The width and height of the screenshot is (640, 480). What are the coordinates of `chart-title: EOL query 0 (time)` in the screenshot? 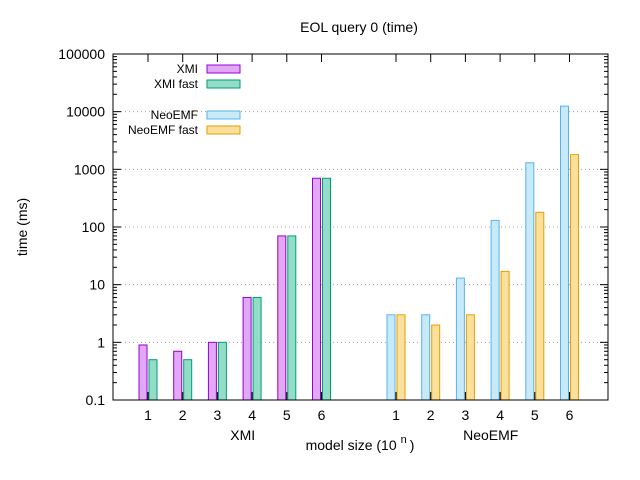 It's located at (359, 27).